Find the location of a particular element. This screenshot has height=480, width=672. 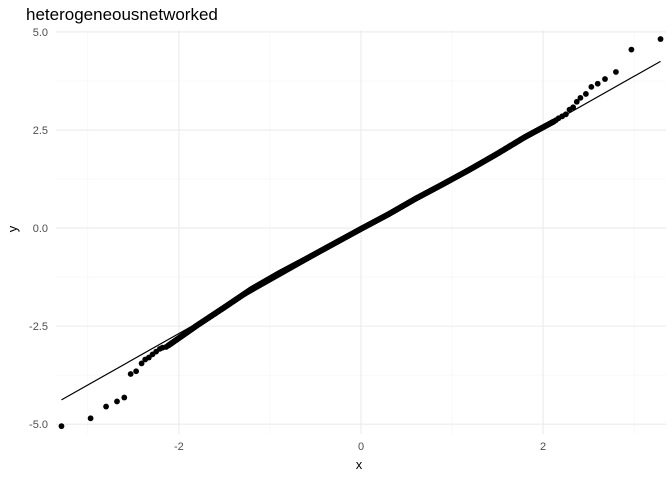

y-axis-title: y is located at coordinates (12, 228).